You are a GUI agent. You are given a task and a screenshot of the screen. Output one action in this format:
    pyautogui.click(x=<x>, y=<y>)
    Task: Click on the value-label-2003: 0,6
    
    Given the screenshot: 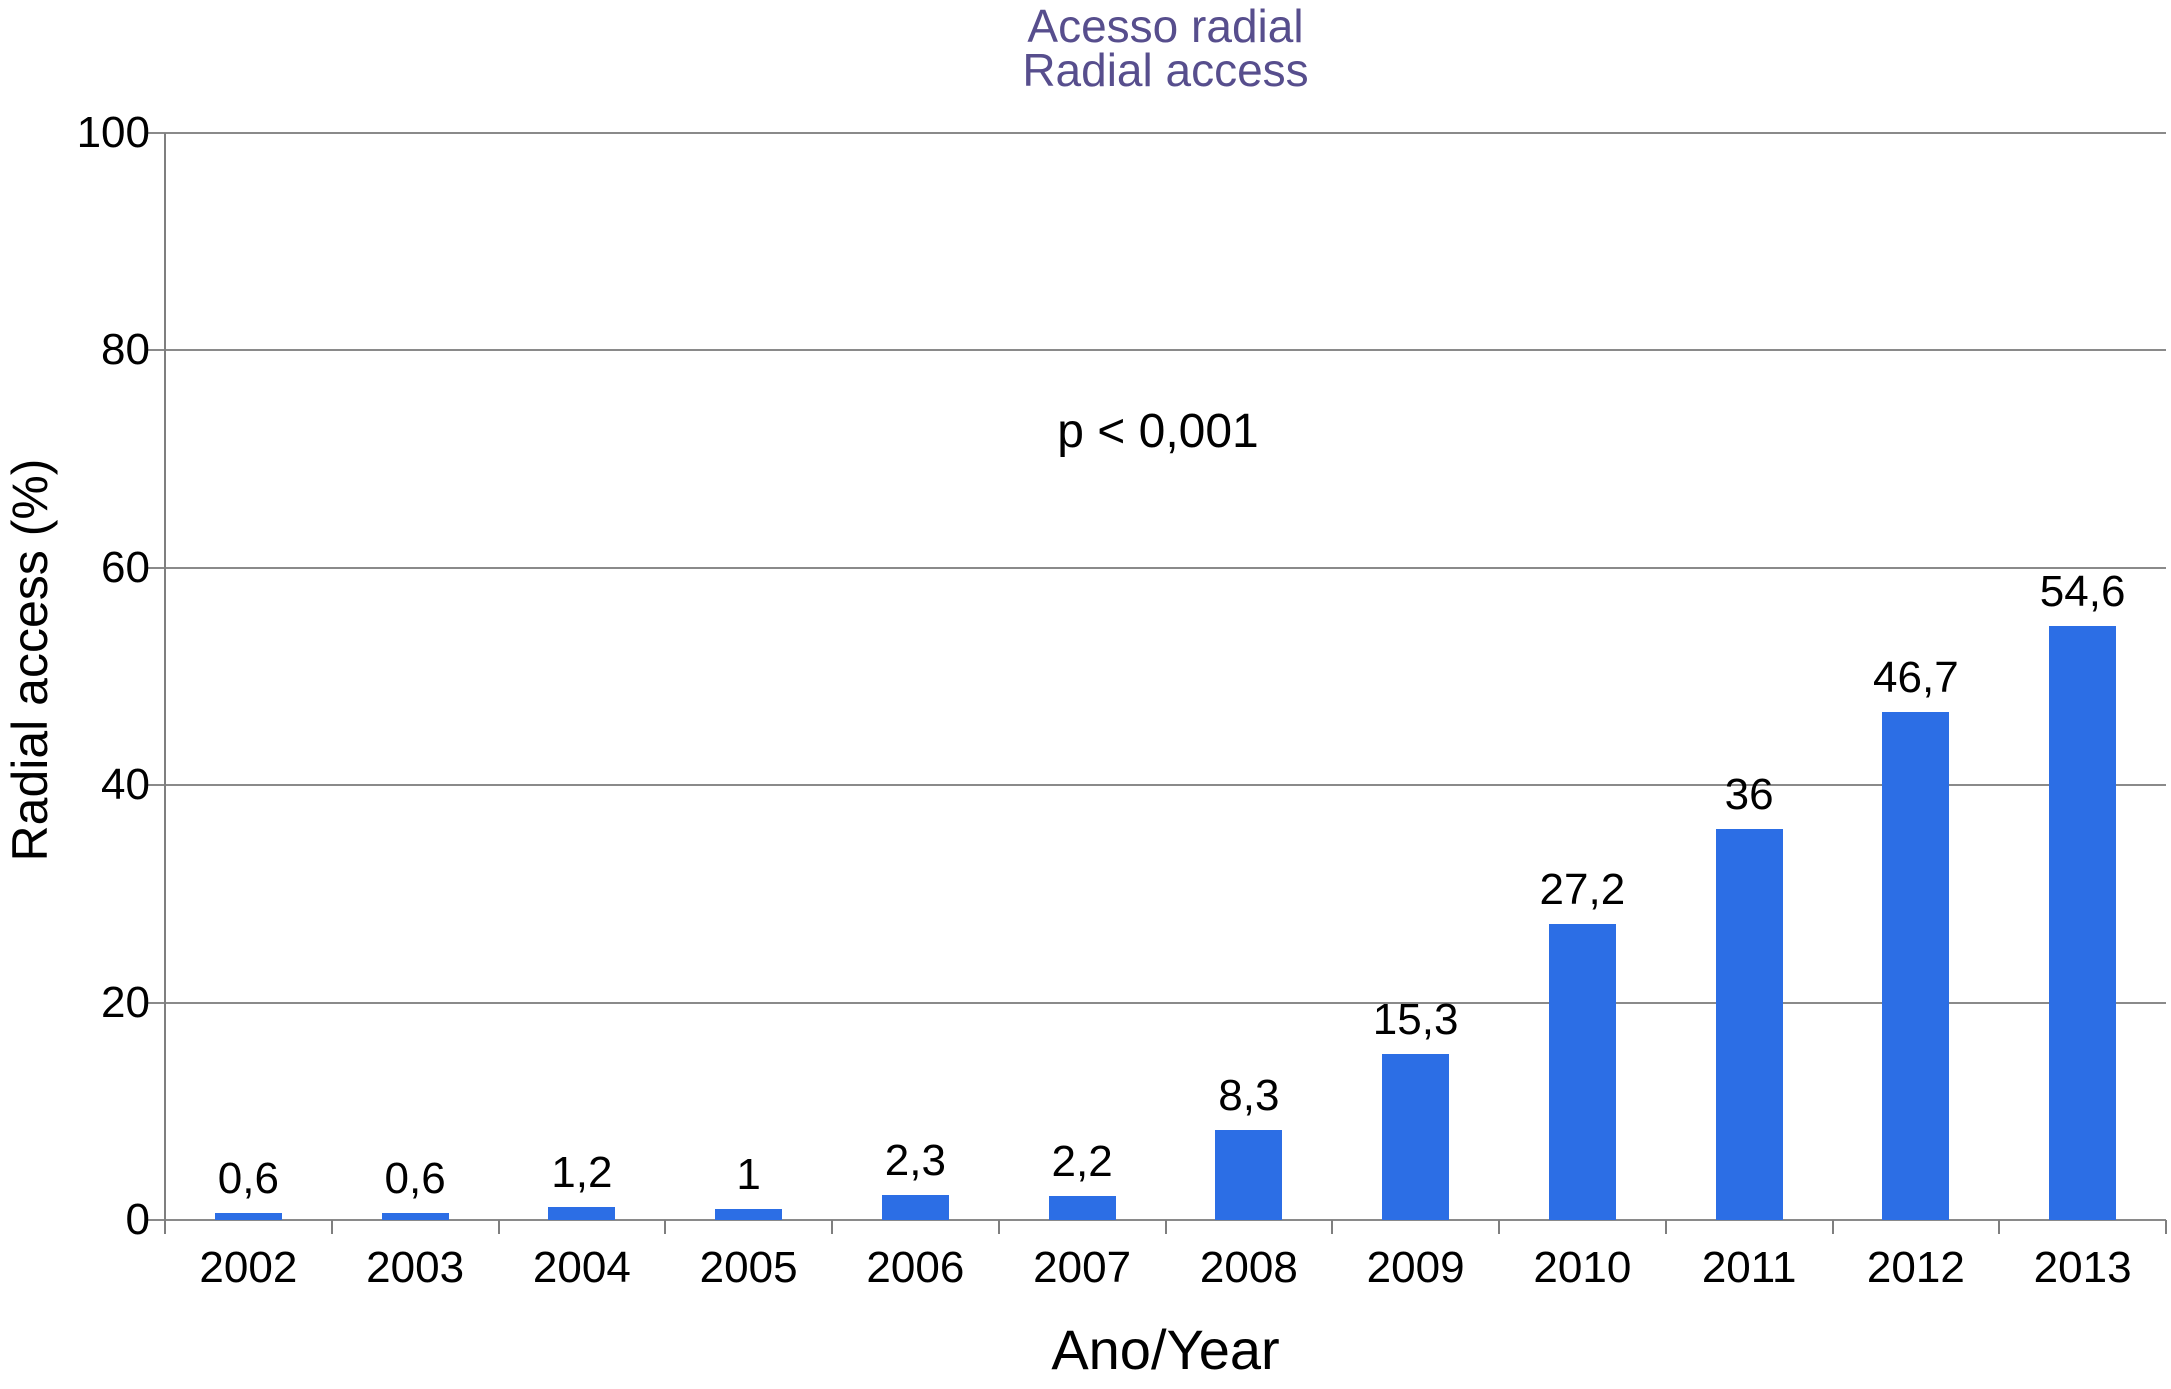 What is the action you would take?
    pyautogui.click(x=415, y=1179)
    